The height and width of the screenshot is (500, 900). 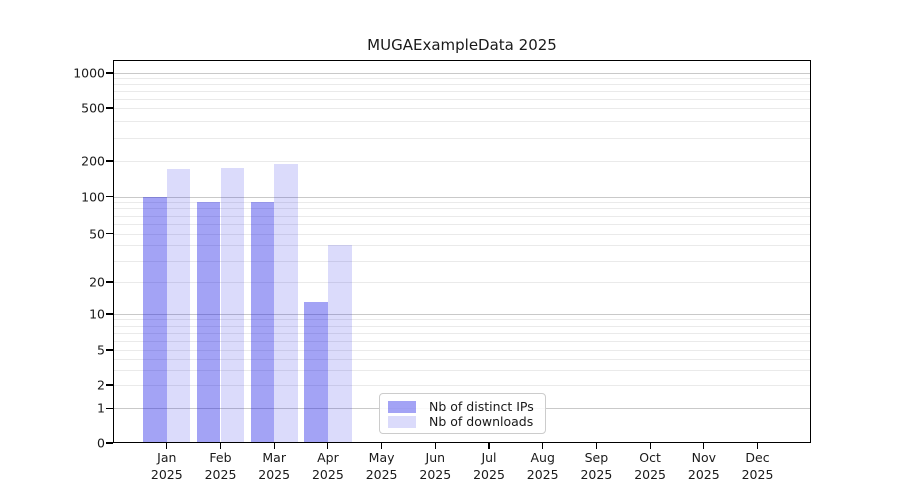 What do you see at coordinates (462, 45) in the screenshot?
I see `chart-title: MUGAExampleData 2025` at bounding box center [462, 45].